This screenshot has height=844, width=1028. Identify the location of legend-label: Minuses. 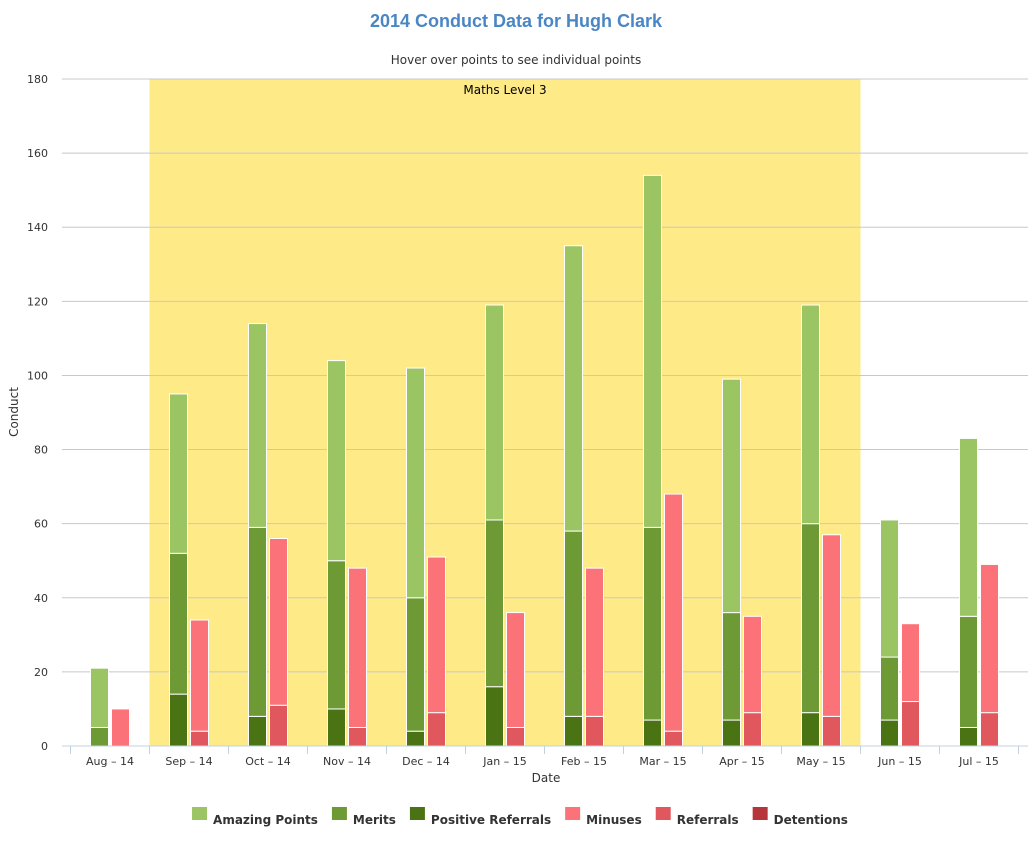
(614, 820).